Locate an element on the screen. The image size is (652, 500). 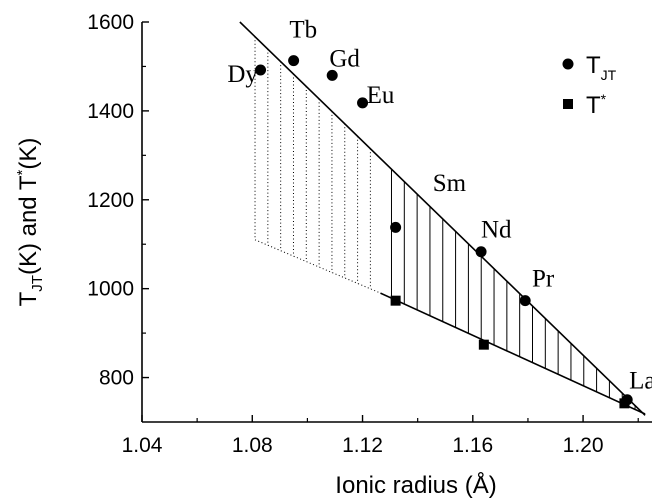
legend-entry-tstar: T* is located at coordinates (596, 105).